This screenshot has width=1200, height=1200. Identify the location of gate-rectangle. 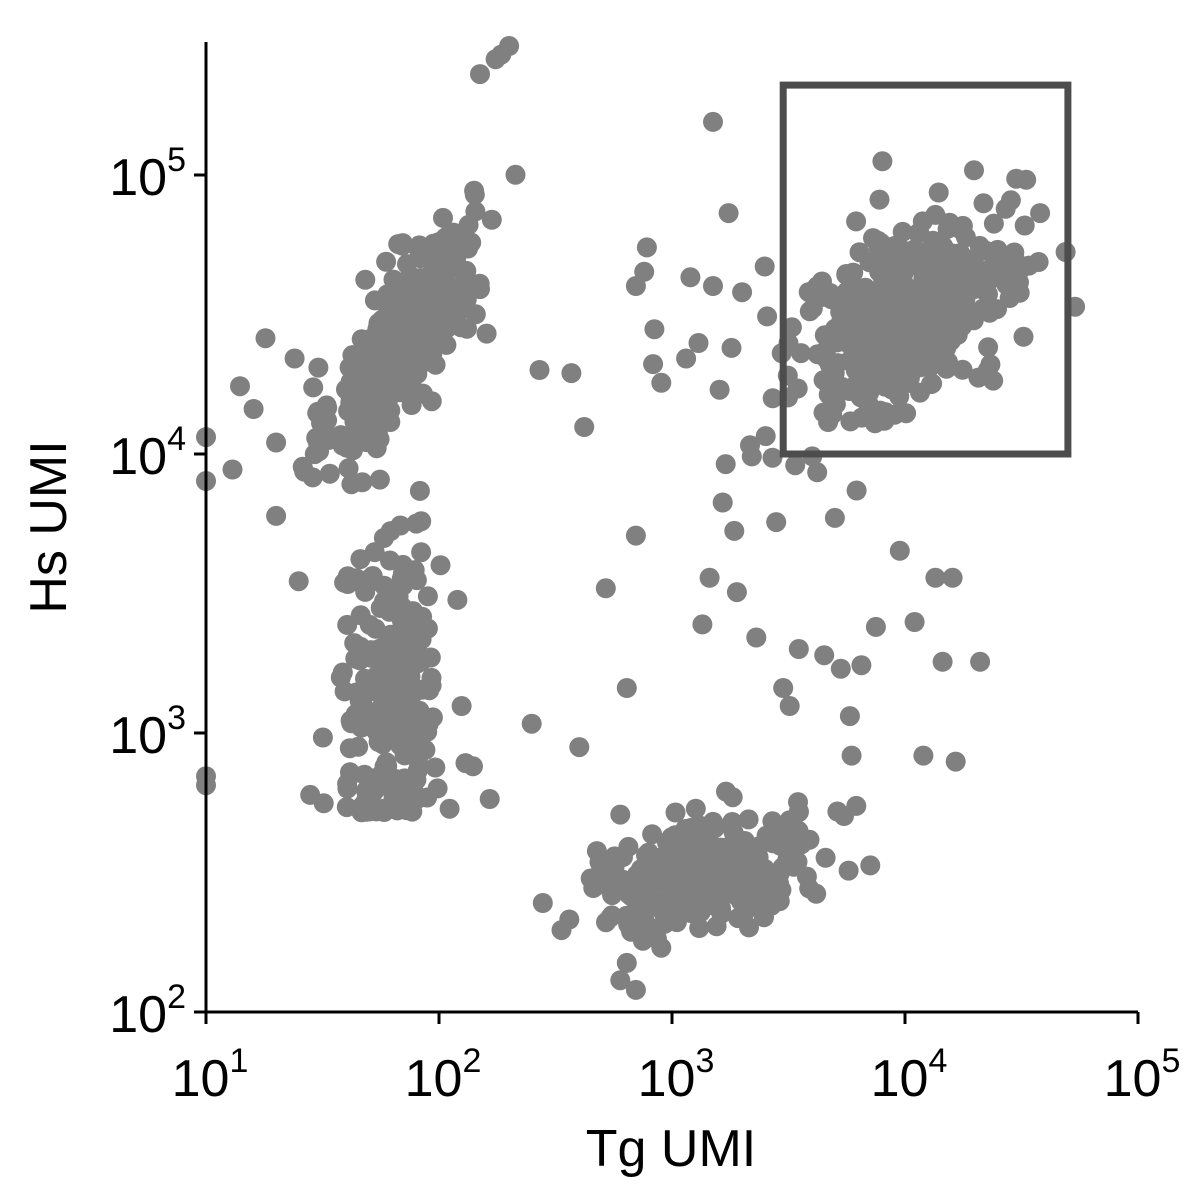
(925, 269).